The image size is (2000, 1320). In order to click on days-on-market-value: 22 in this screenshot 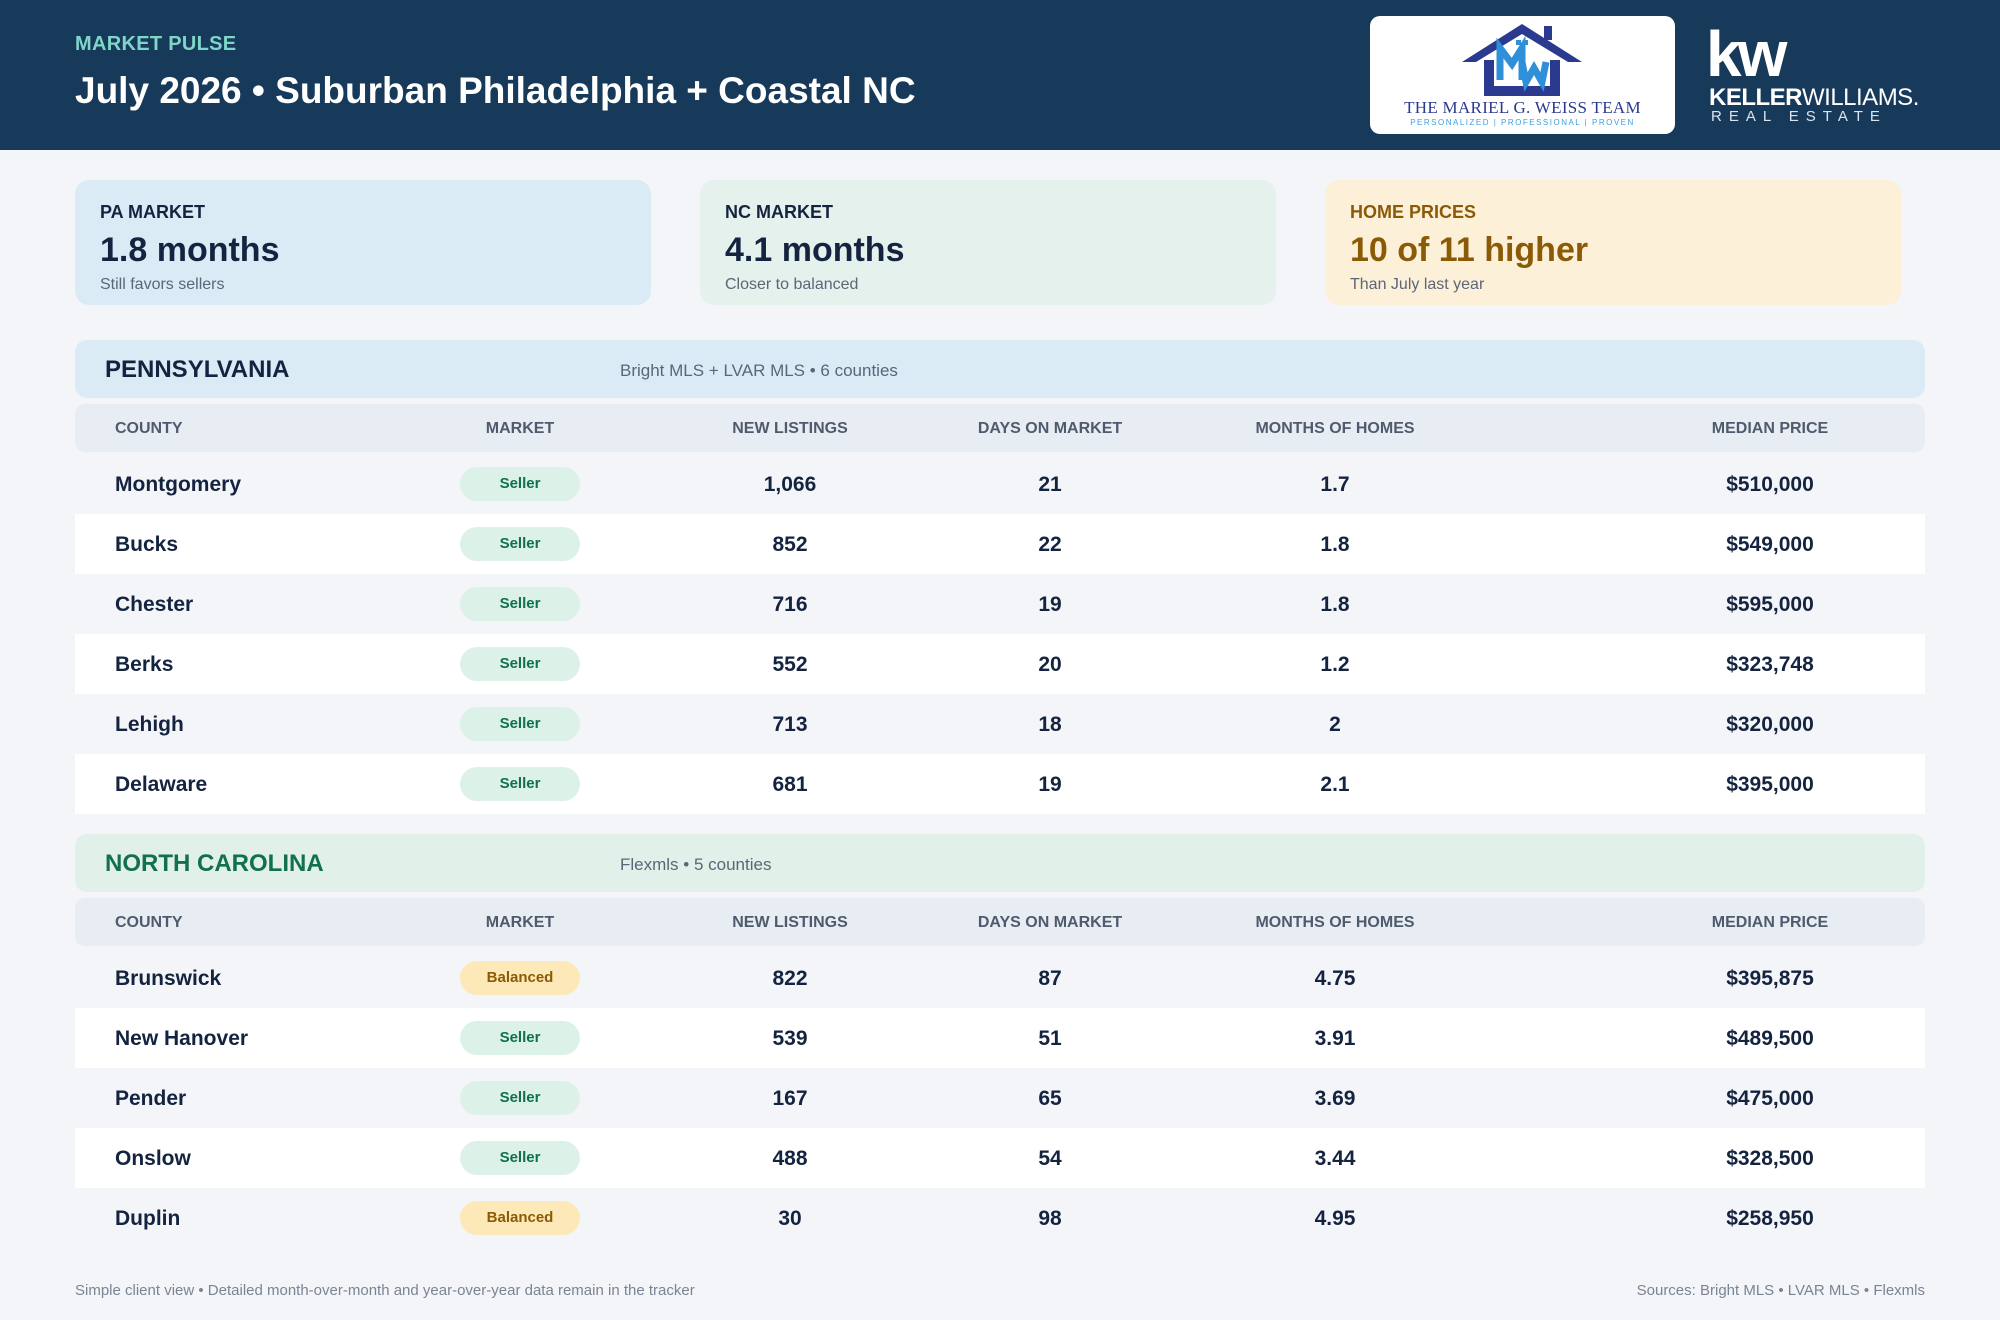, I will do `click(1050, 544)`.